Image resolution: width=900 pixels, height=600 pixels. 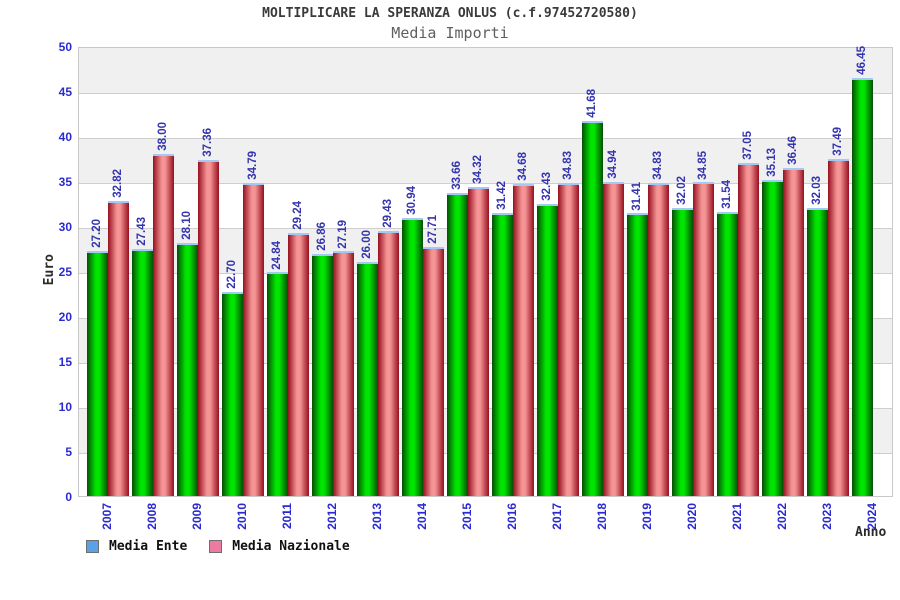 I want to click on bar-value-label: 37.05, so click(x=748, y=145).